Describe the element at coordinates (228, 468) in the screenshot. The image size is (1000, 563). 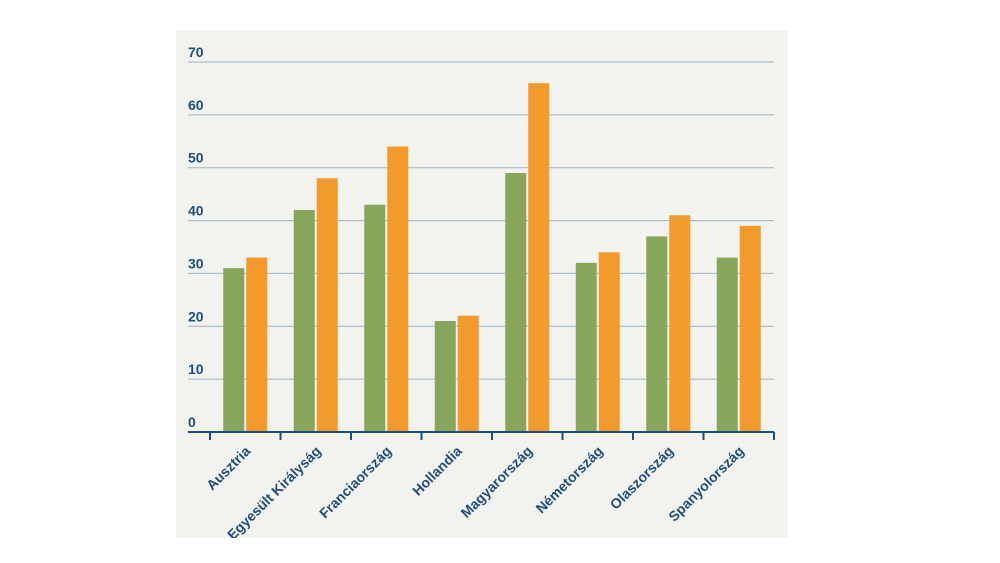
I see `x-tick-label-0: Ausztria` at that location.